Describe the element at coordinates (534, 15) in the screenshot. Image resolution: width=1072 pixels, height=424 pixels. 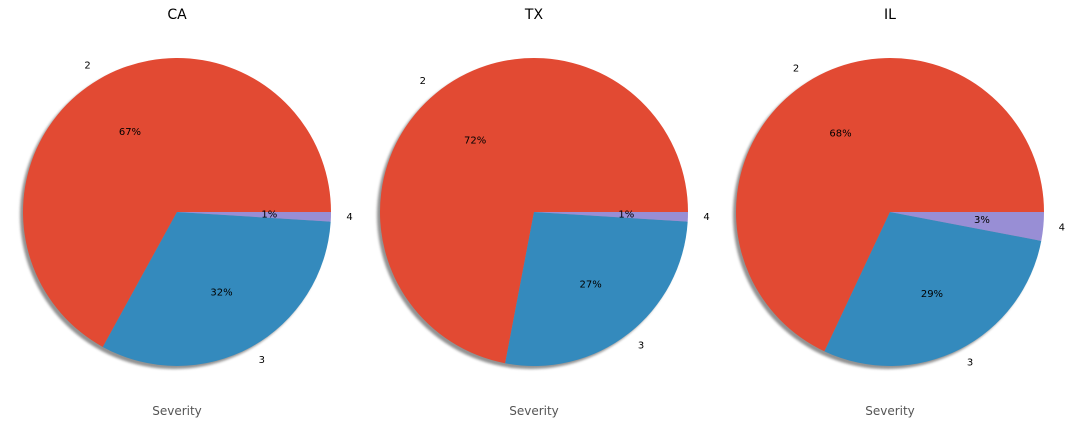
I see `chart-title: TX` at that location.